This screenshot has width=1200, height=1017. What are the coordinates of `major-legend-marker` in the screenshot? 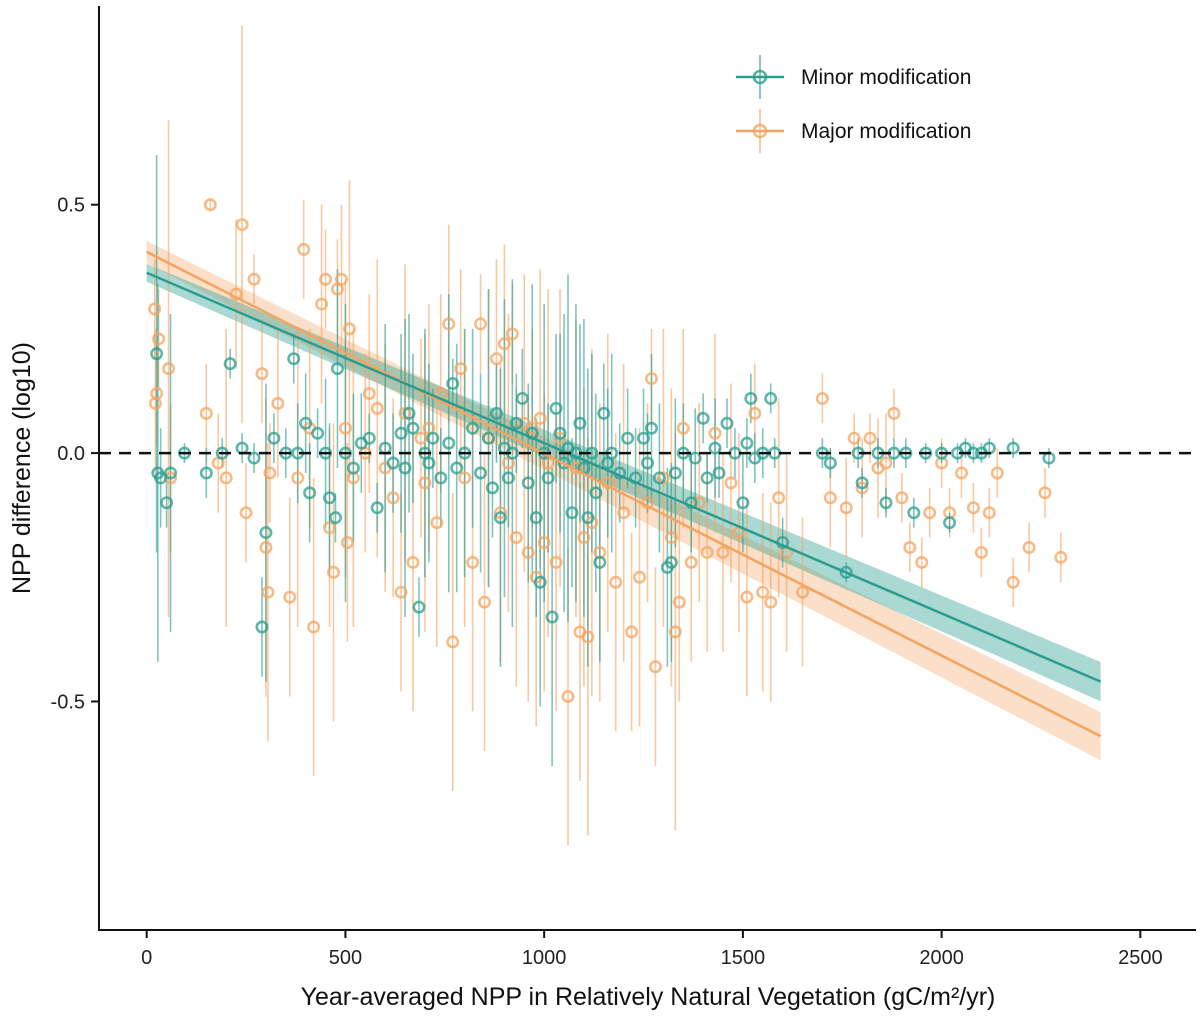 It's located at (760, 131).